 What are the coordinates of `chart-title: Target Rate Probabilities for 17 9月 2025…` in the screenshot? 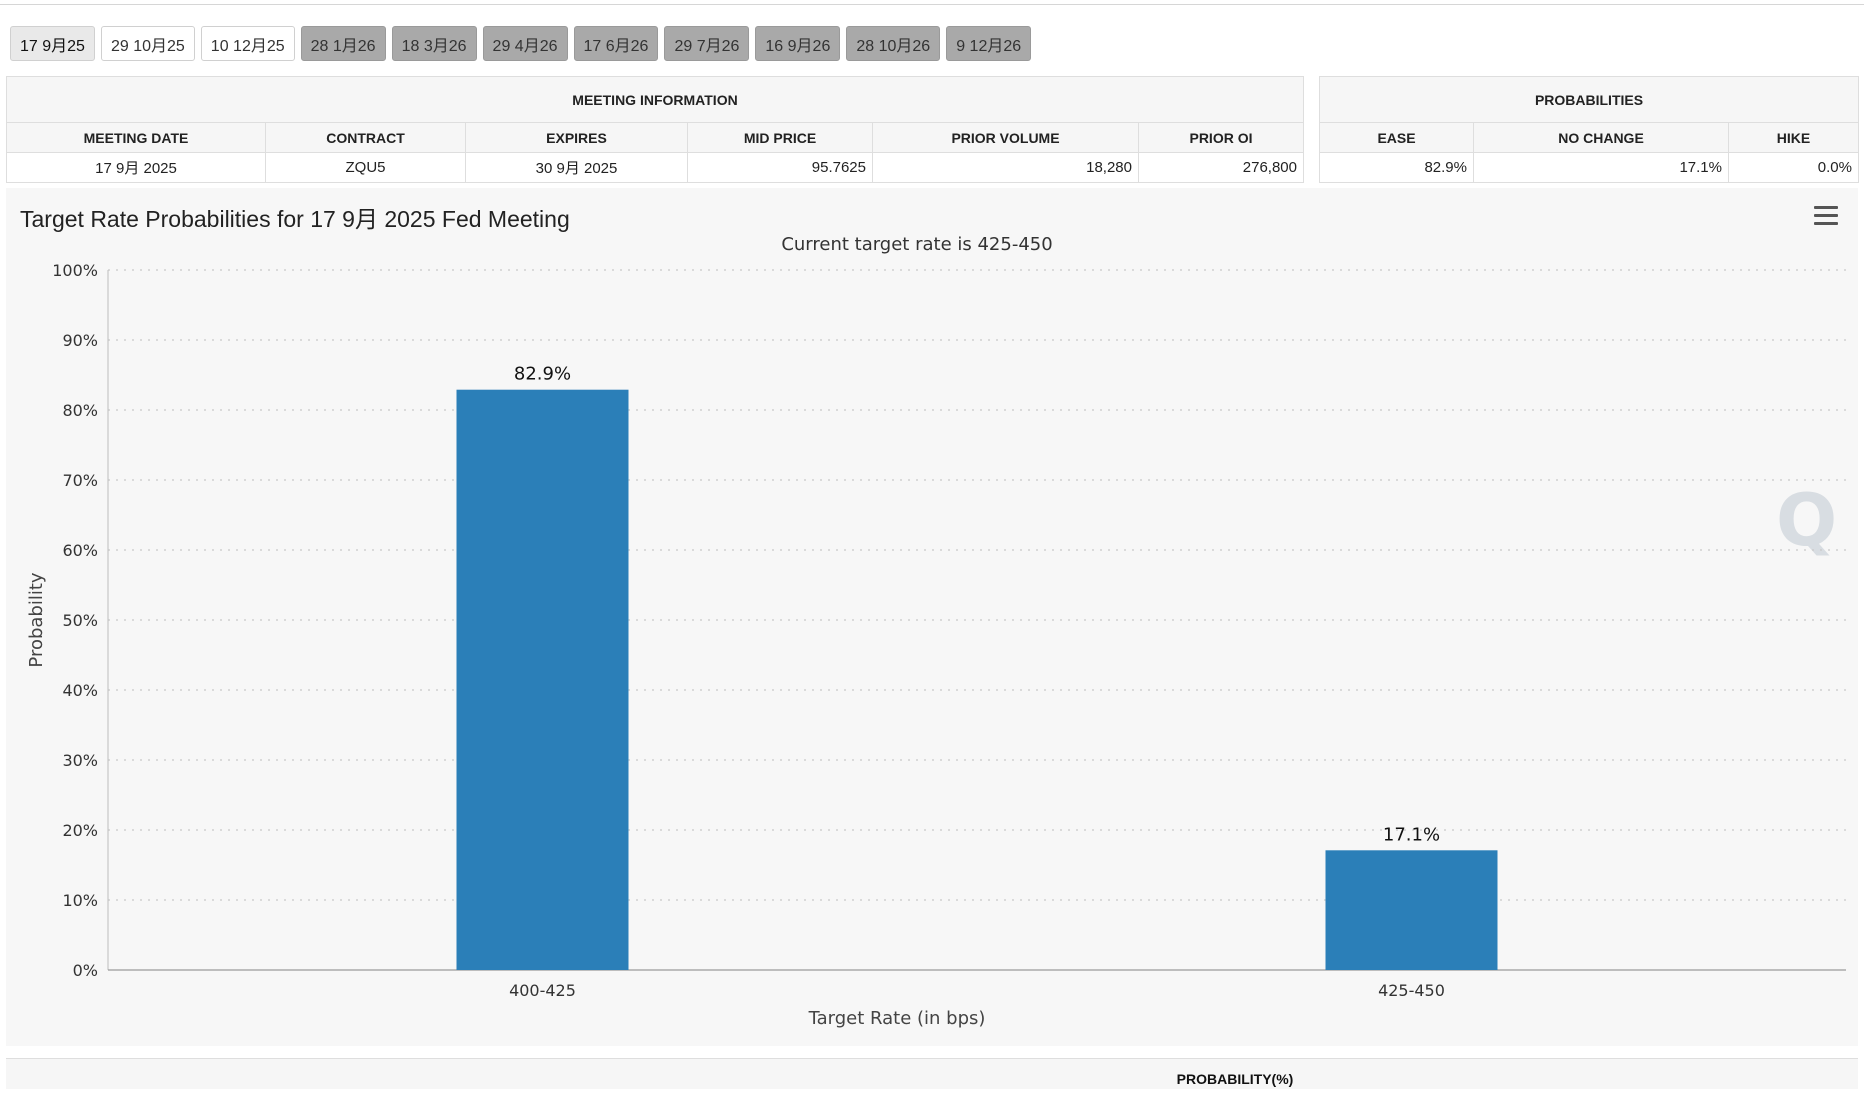 It's located at (295, 219).